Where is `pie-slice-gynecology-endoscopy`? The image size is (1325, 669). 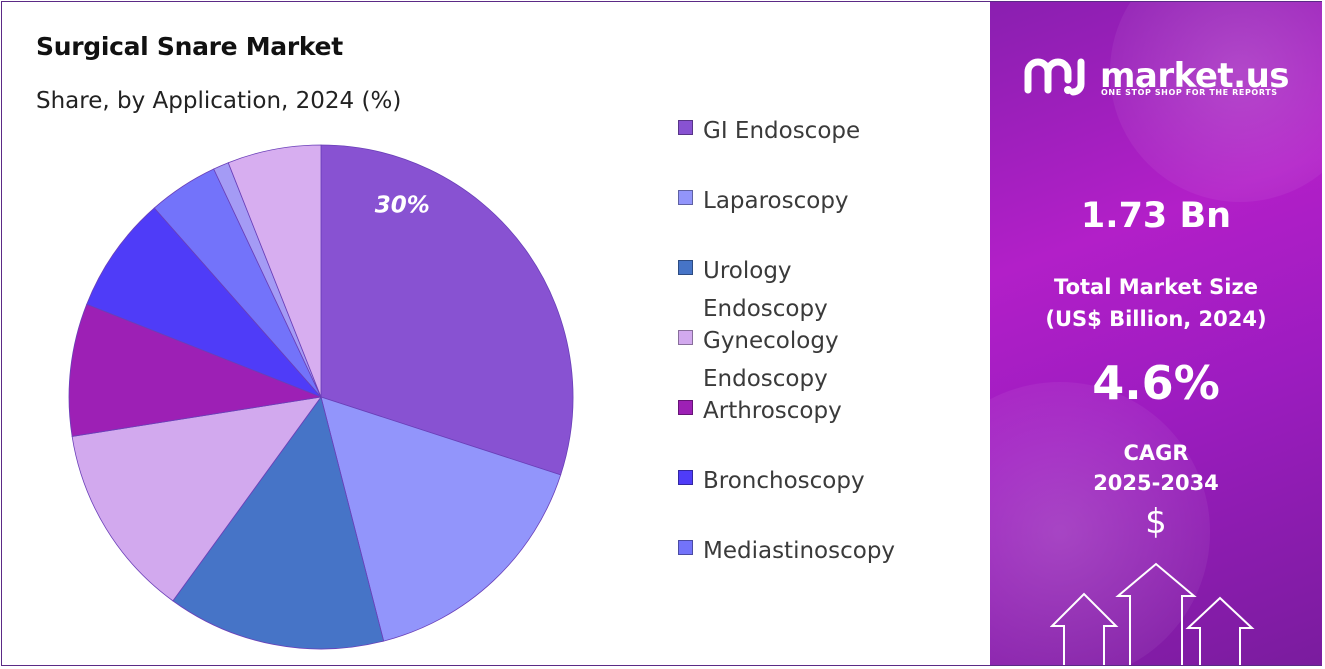 pie-slice-gynecology-endoscopy is located at coordinates (196, 499).